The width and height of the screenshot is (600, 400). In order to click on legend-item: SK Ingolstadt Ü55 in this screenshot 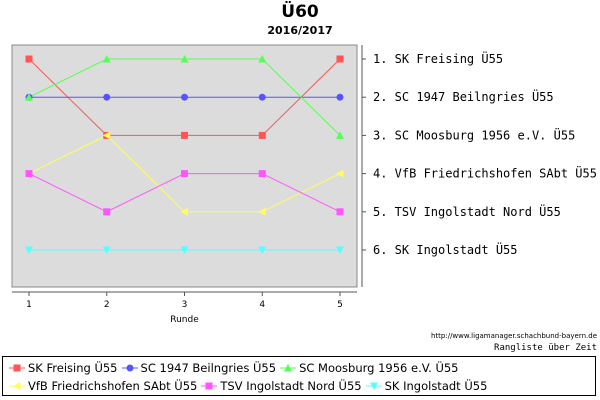, I will do `click(426, 386)`.